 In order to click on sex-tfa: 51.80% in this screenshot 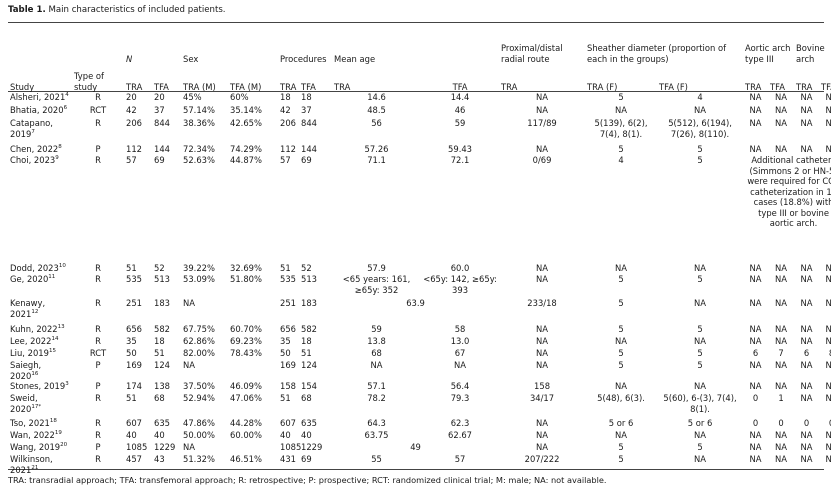, I will do `click(246, 279)`.